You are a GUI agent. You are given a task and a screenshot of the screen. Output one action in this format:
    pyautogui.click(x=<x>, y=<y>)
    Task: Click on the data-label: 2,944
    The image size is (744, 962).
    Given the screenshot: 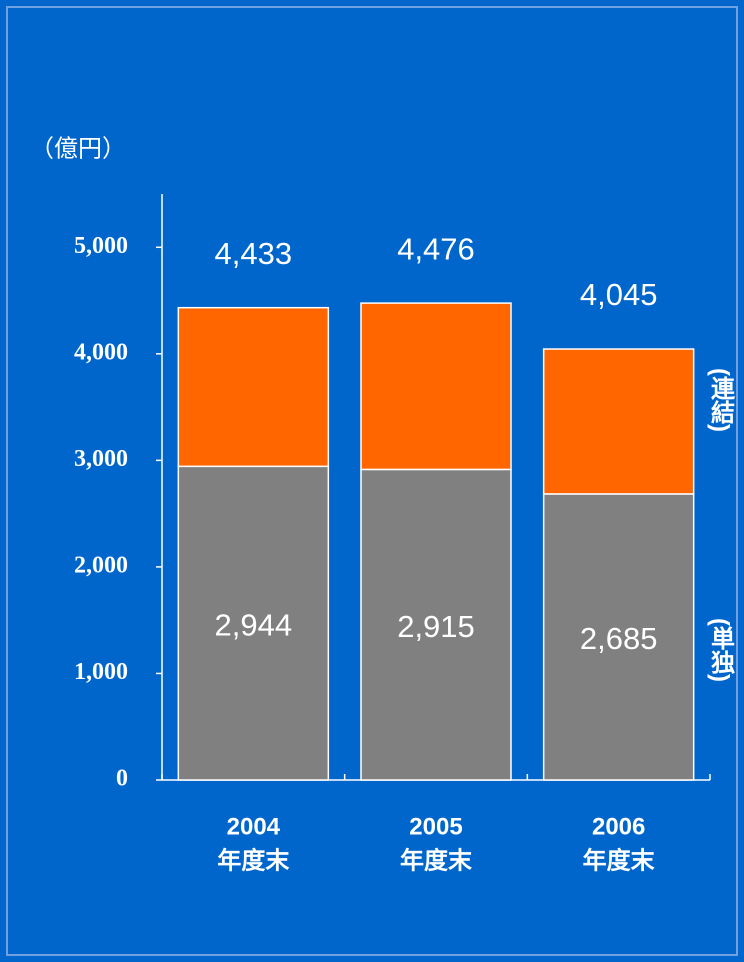 What is the action you would take?
    pyautogui.click(x=254, y=624)
    